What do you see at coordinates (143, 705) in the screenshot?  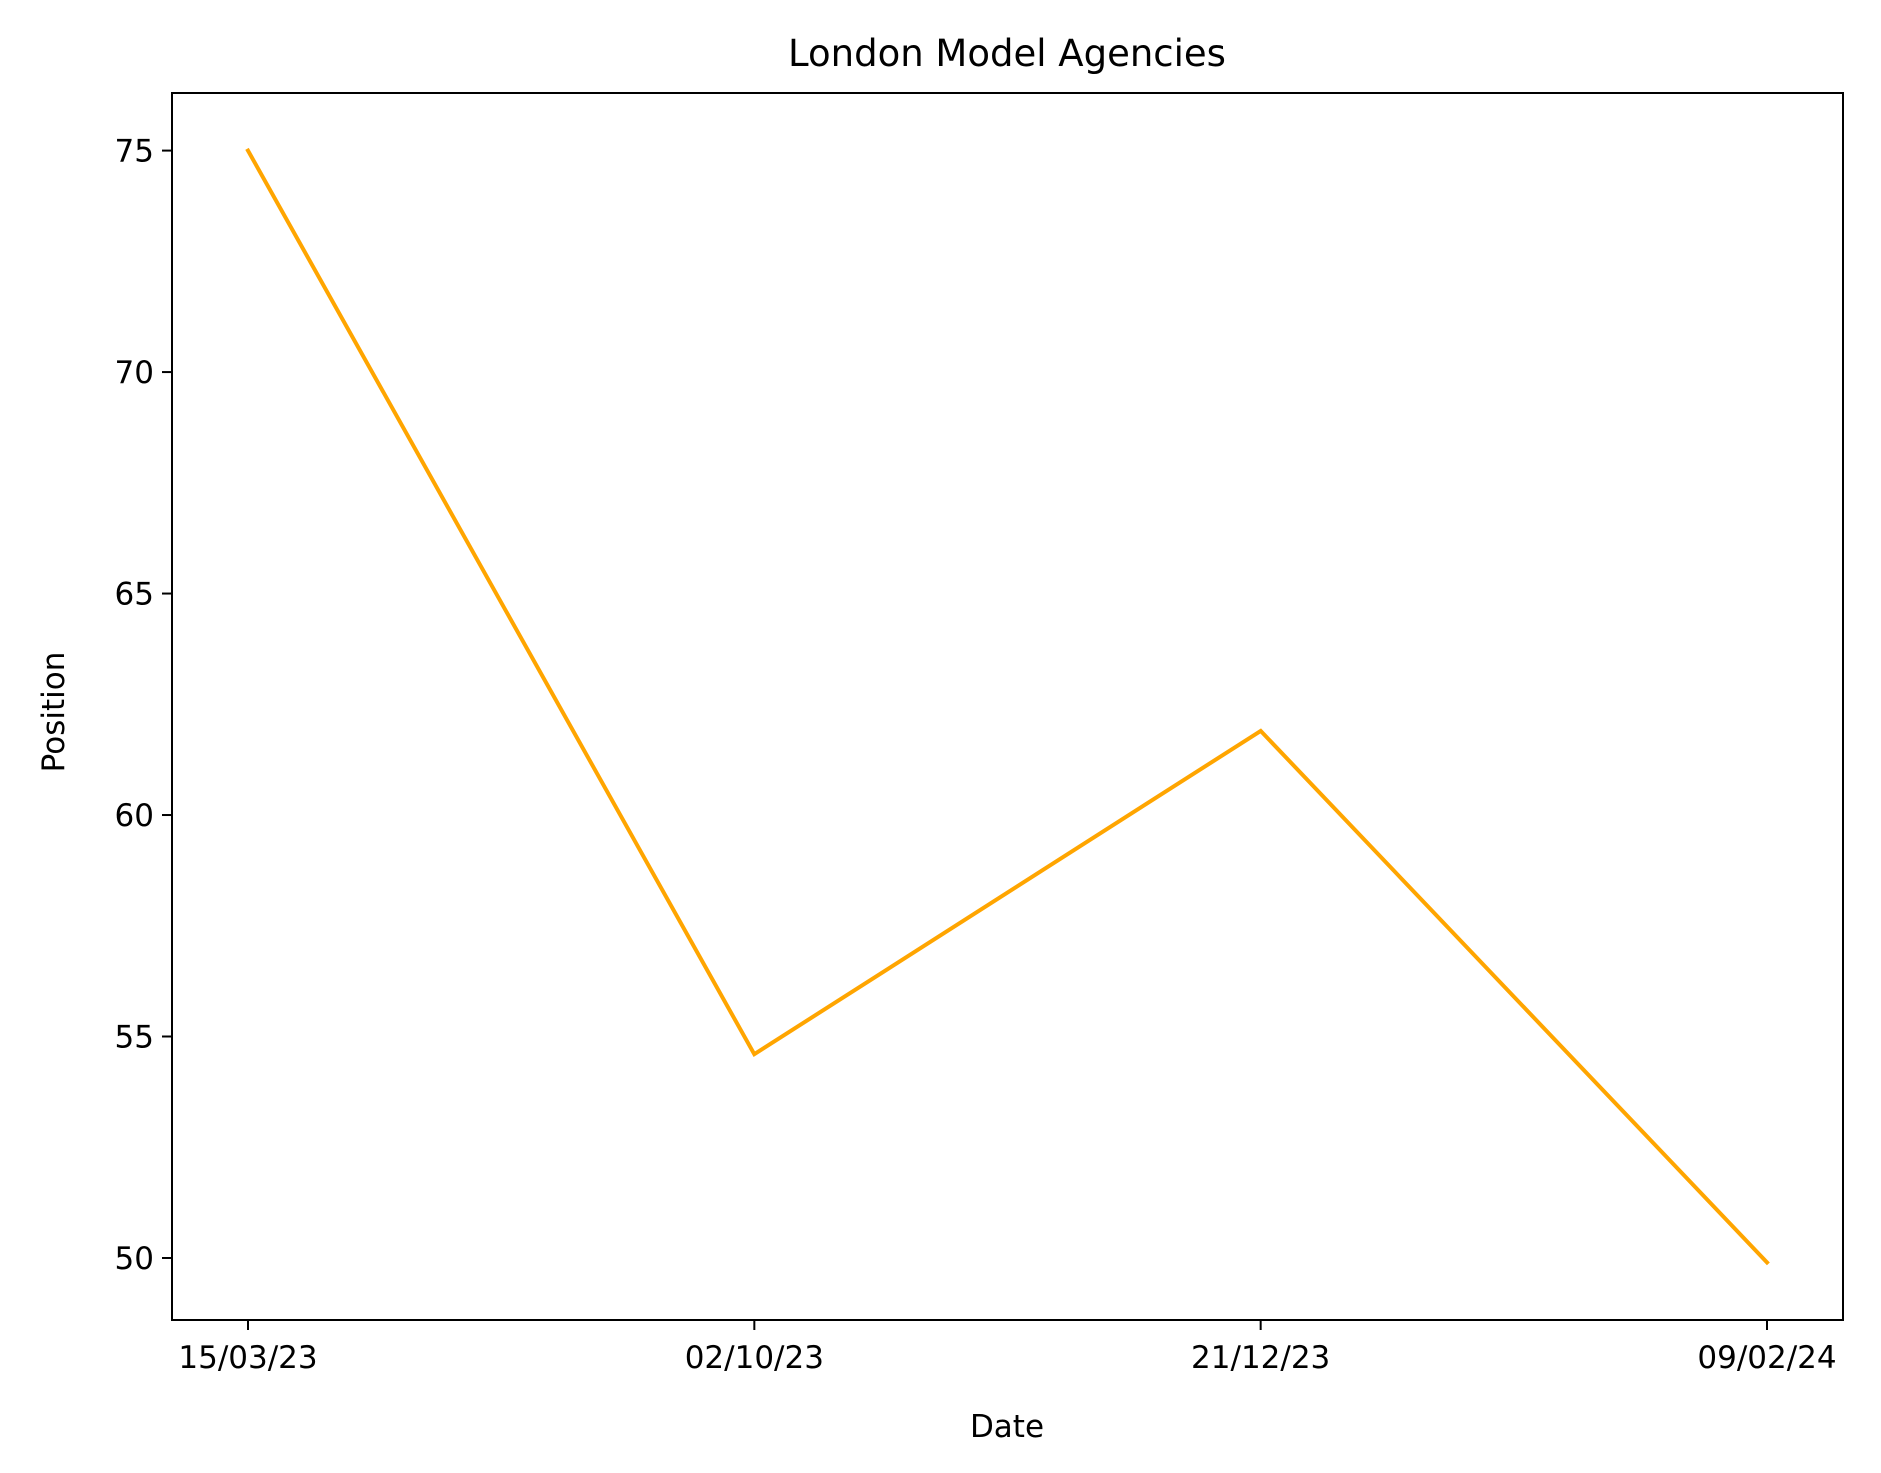 I see `y-axis: 50 55 60 65 70 75` at bounding box center [143, 705].